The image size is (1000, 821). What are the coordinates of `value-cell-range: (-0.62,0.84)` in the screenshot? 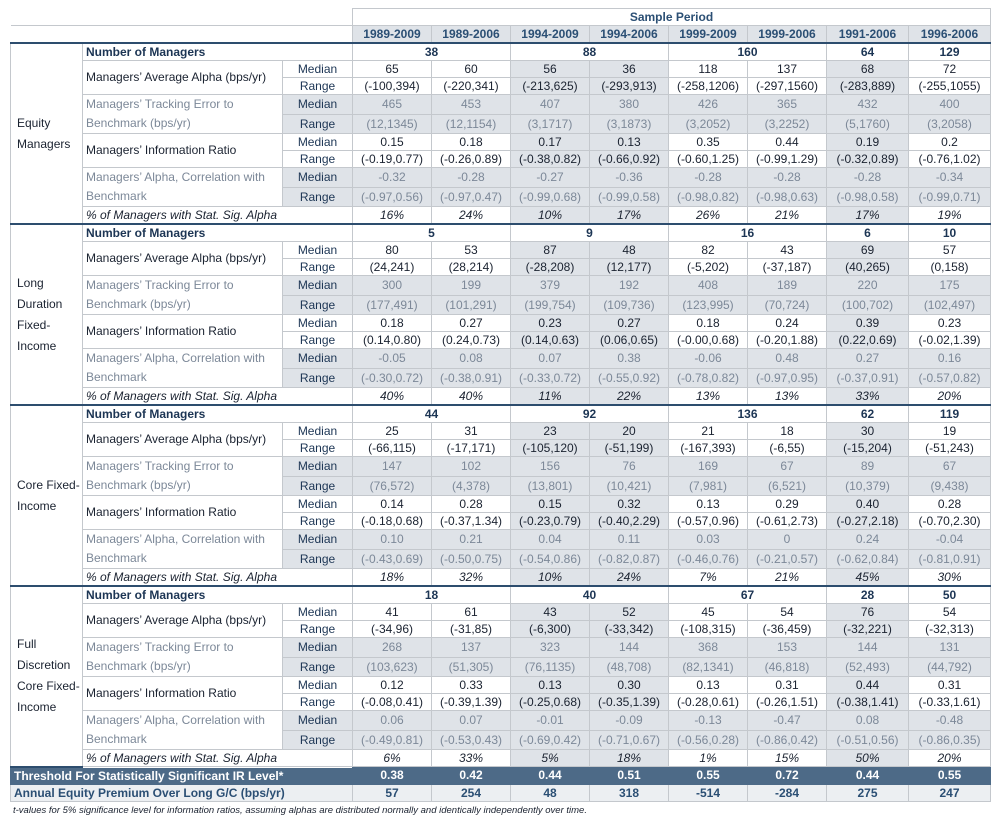 It's located at (867, 558).